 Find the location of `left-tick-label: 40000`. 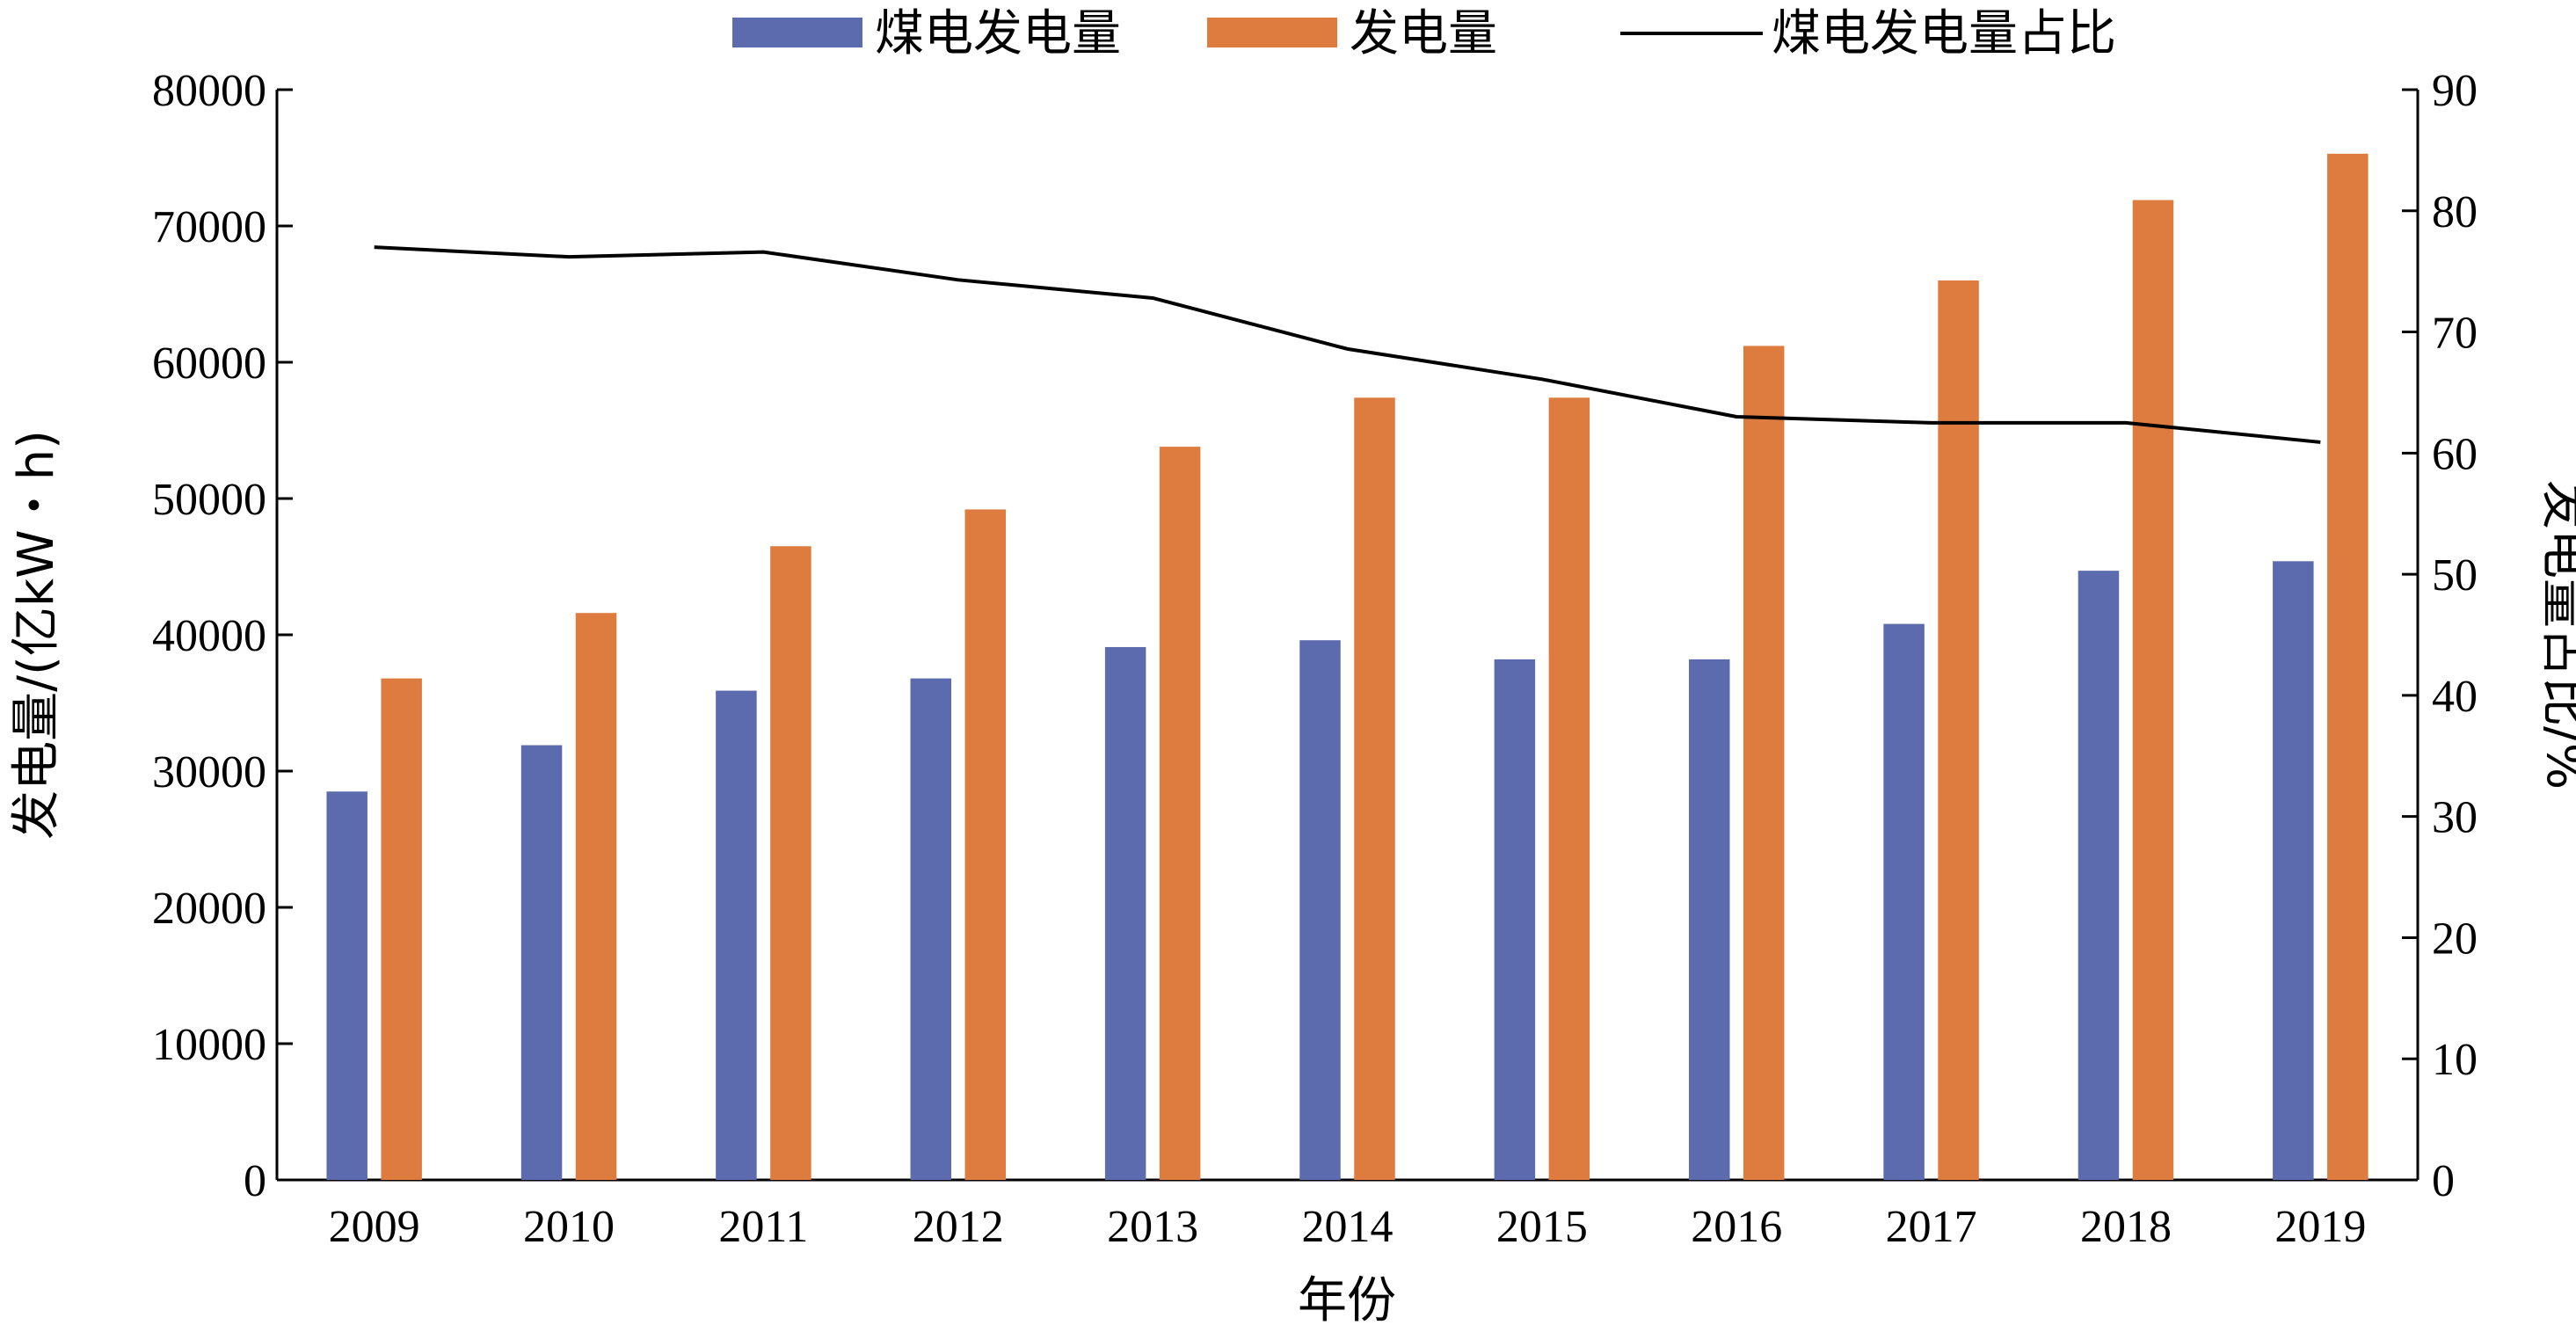

left-tick-label: 40000 is located at coordinates (209, 636).